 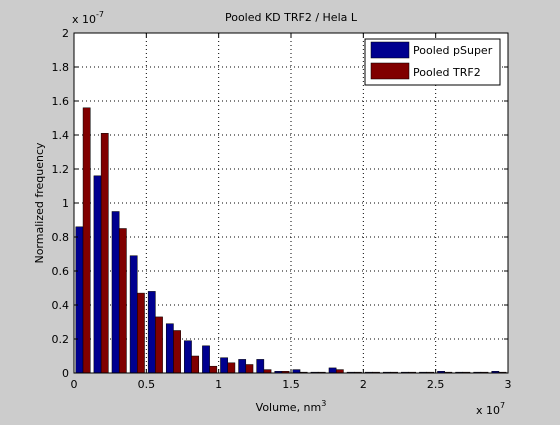 What do you see at coordinates (61, 67) in the screenshot?
I see `y-tick-label: 1.8` at bounding box center [61, 67].